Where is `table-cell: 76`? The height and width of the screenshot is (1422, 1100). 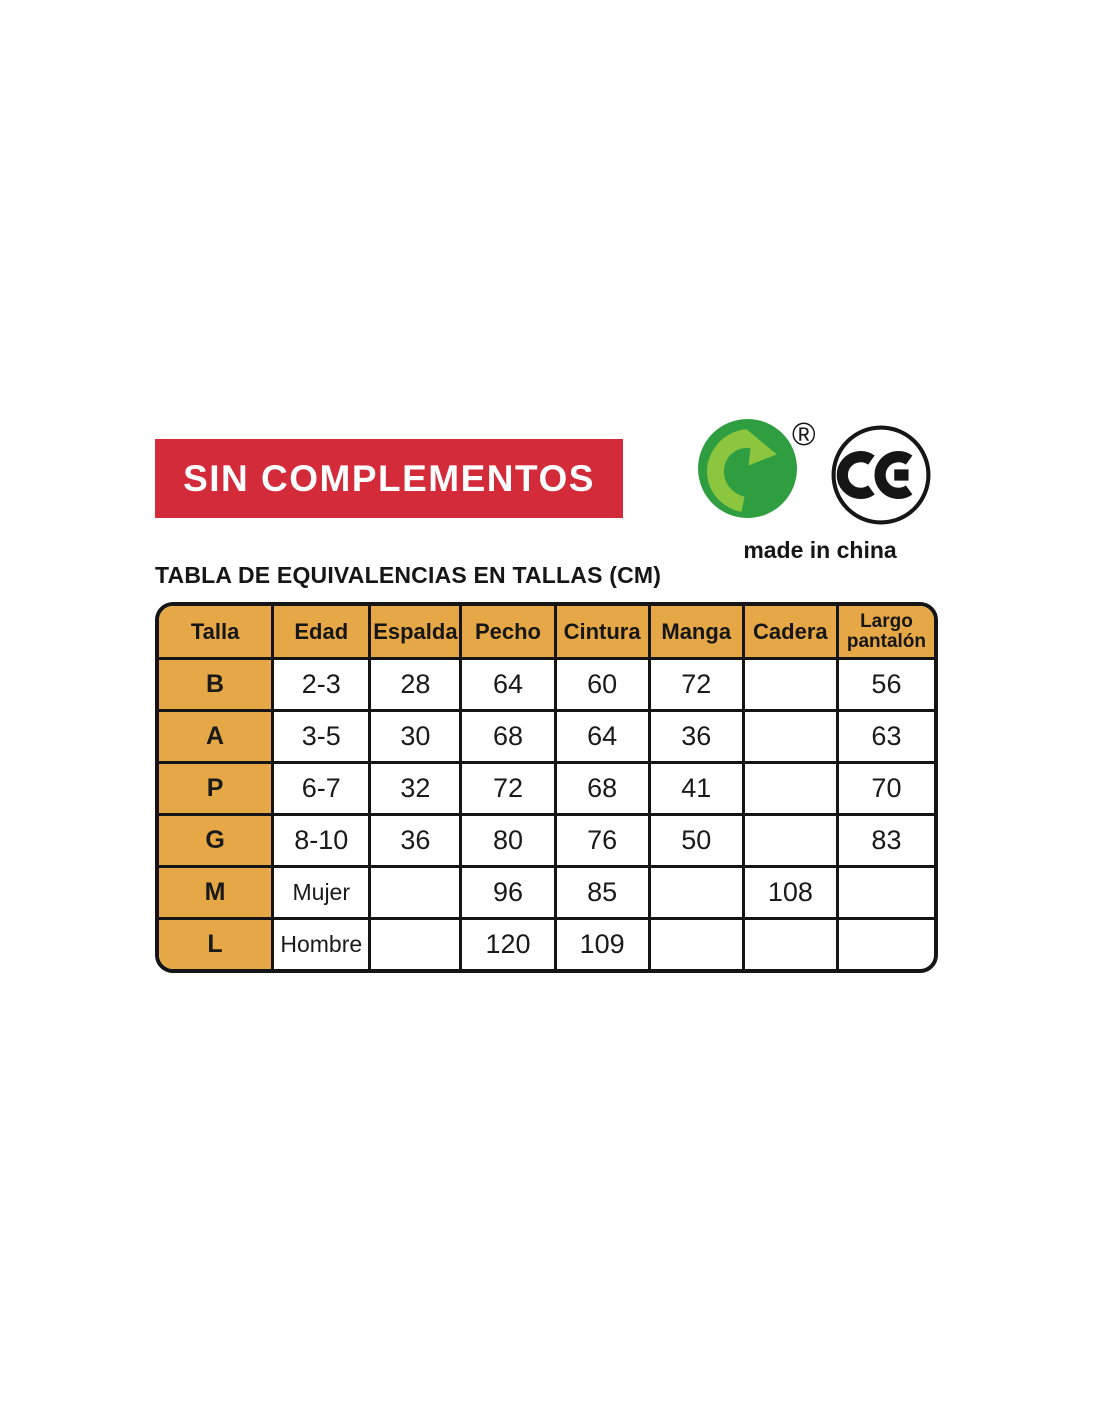
table-cell: 76 is located at coordinates (602, 840).